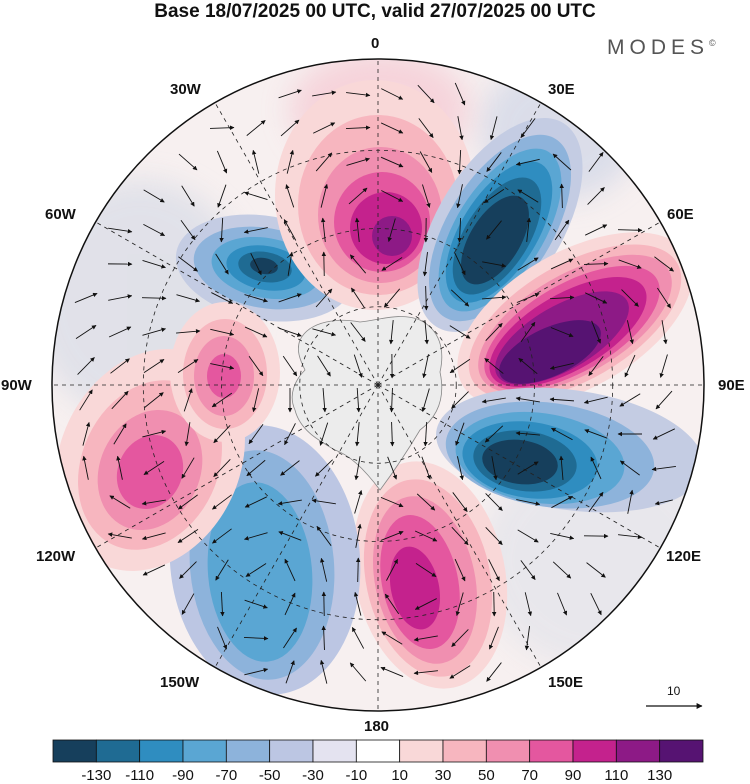 The width and height of the screenshot is (750, 784). I want to click on label-lon-60e: 60E, so click(680, 214).